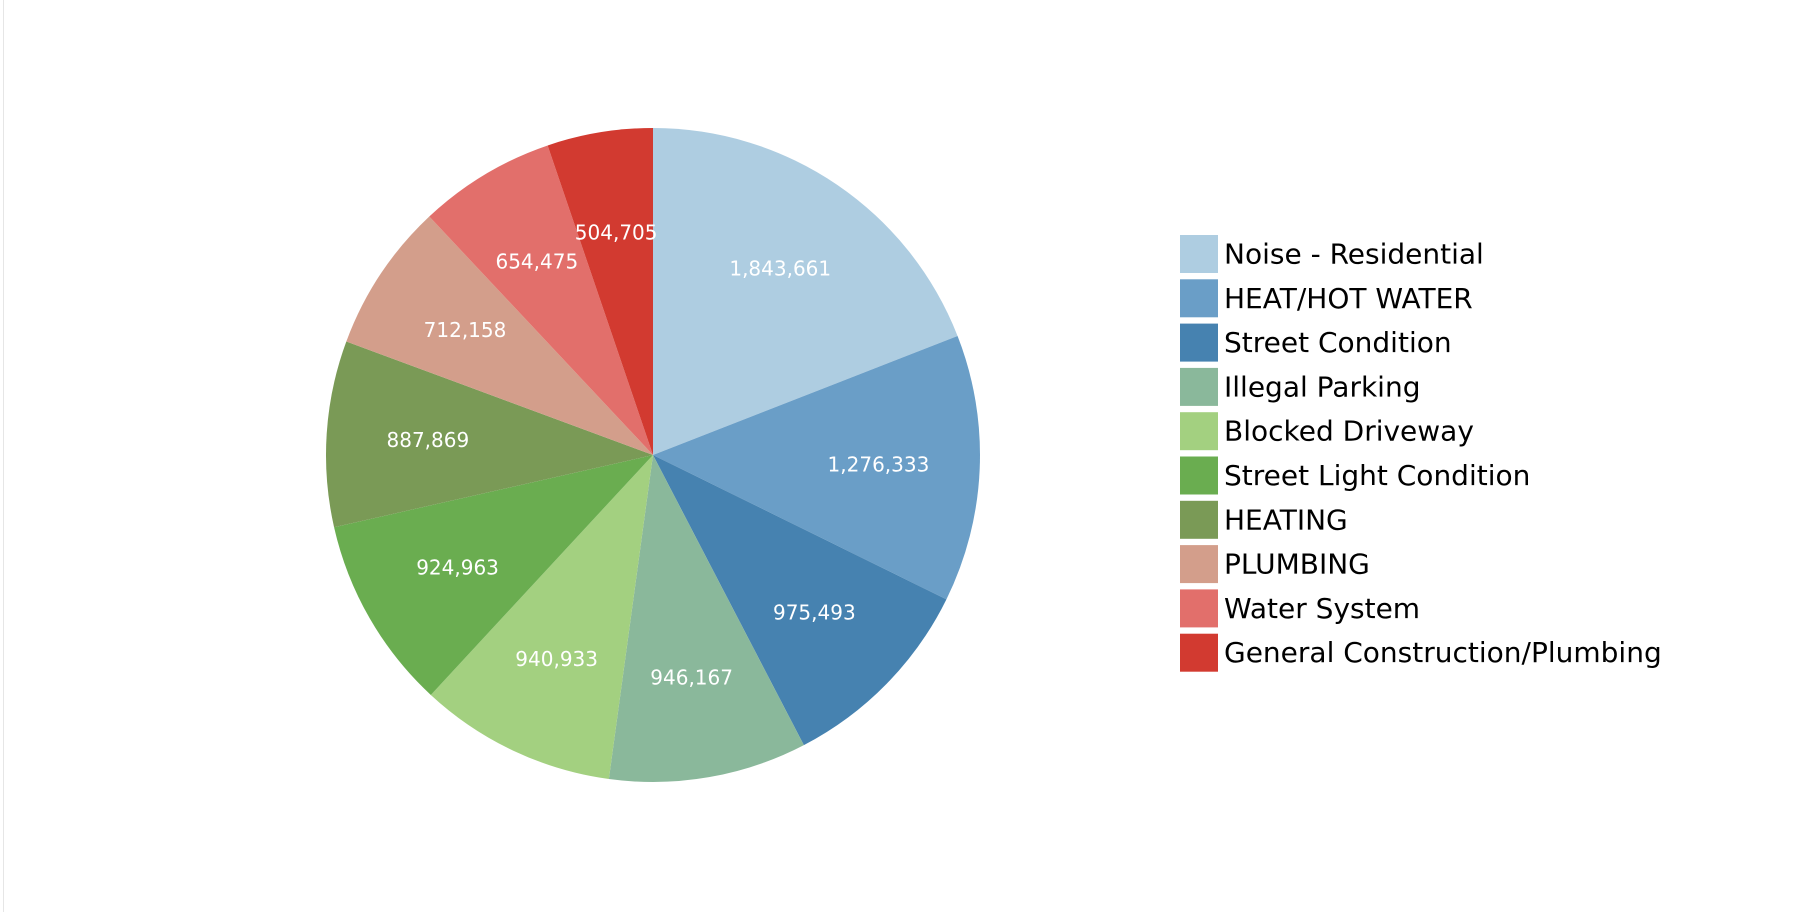 The image size is (1816, 912). Describe the element at coordinates (3, 456) in the screenshot. I see `chart-frame-edge` at that location.